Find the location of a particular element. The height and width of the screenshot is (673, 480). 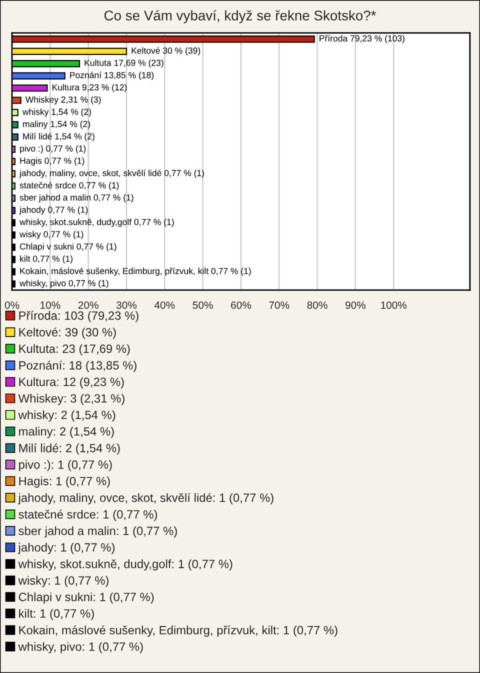

legend-label: sber jahod a malin: 1 (0,77 %) is located at coordinates (97, 532).